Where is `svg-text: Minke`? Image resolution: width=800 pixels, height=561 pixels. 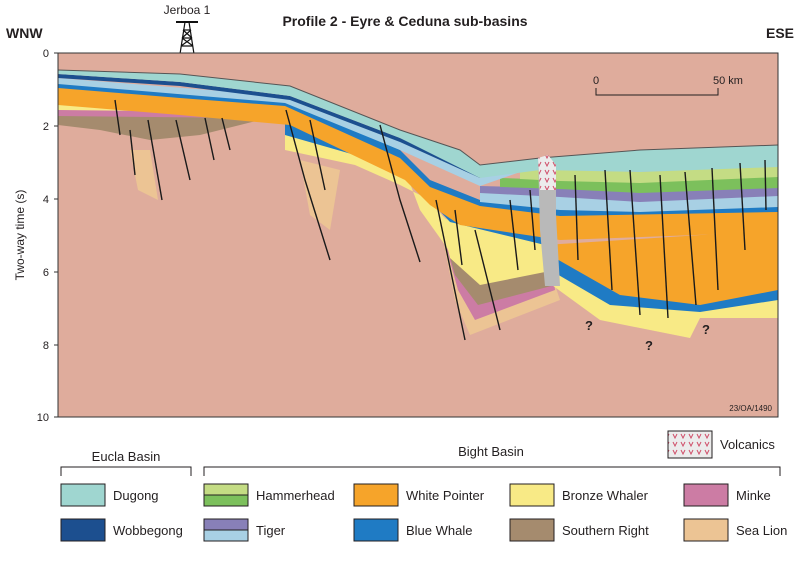 svg-text: Minke is located at coordinates (753, 495).